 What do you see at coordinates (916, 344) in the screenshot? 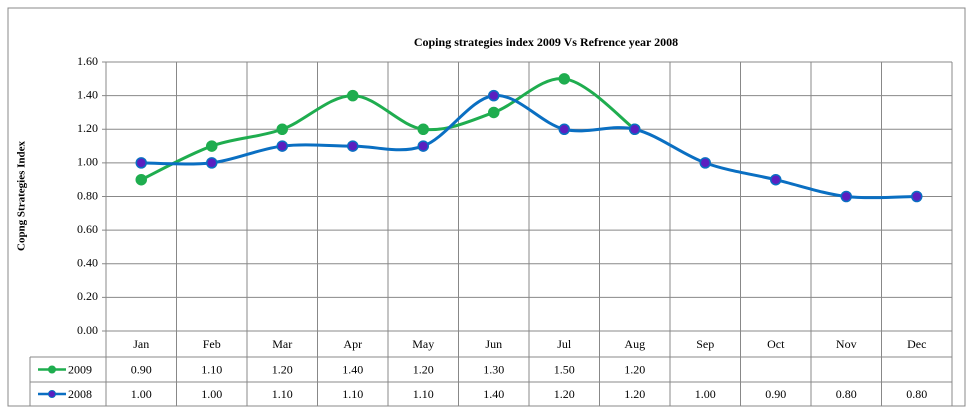
I see `x-tick-label: Dec` at bounding box center [916, 344].